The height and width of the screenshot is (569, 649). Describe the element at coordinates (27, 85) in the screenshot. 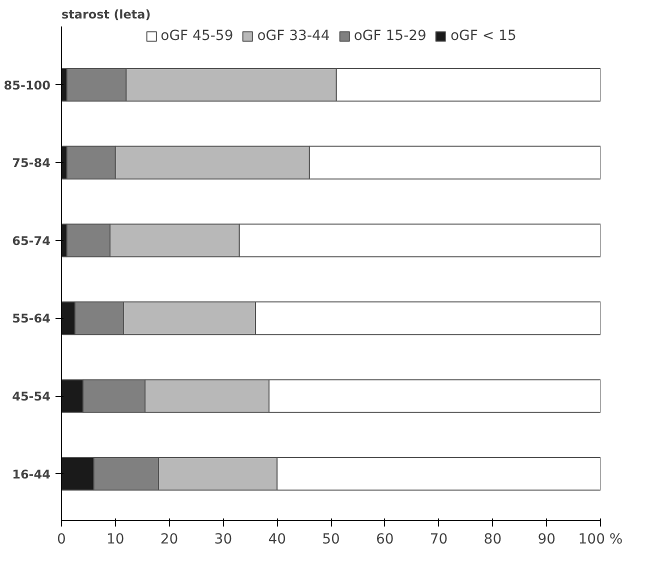

I see `y-tick-label: 85-100` at that location.